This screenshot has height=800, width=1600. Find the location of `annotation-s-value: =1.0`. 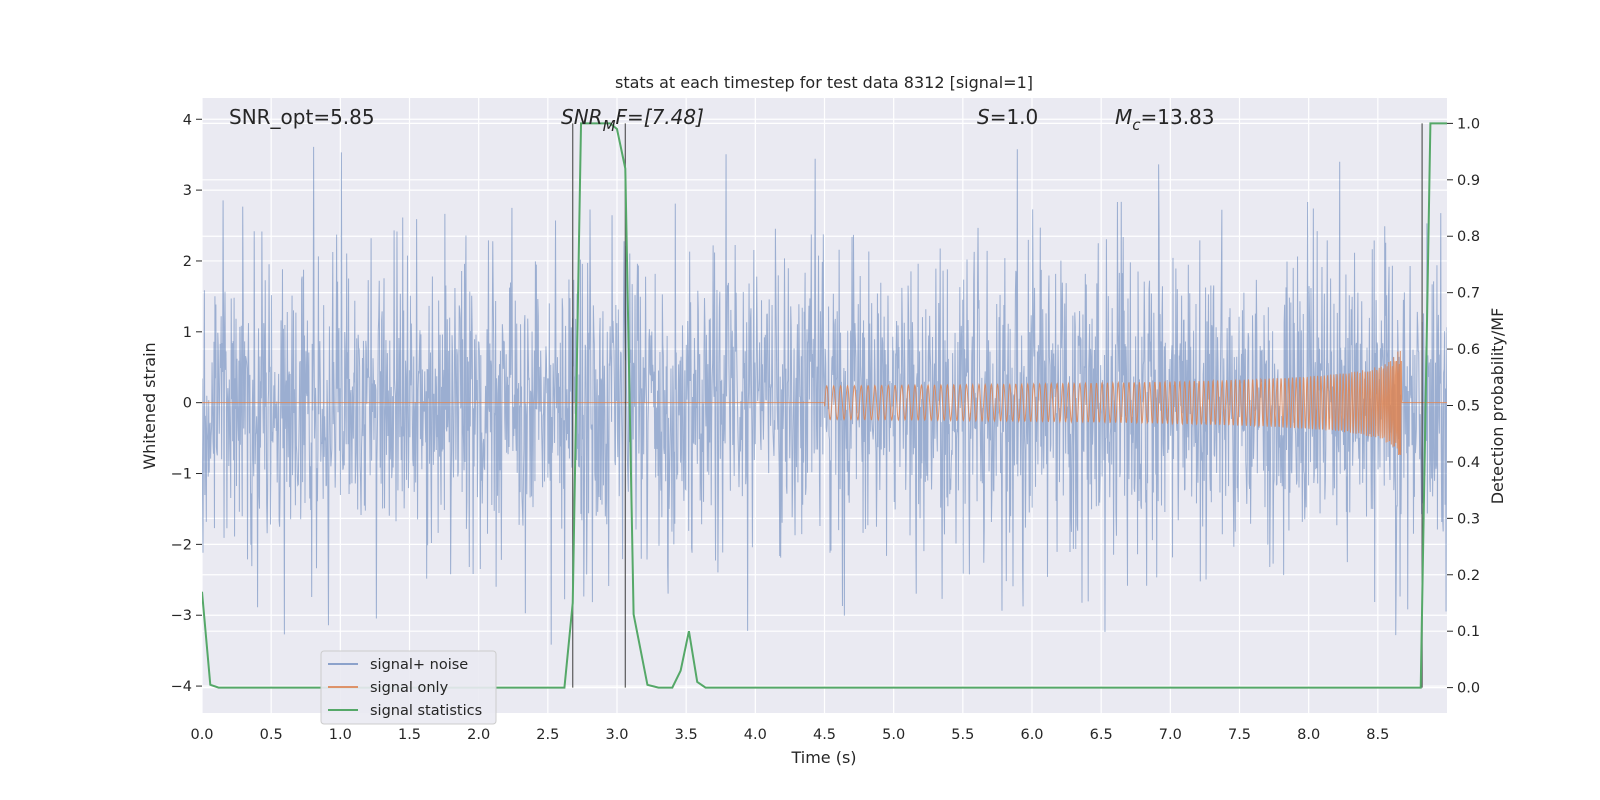

annotation-s-value: =1.0 is located at coordinates (1014, 117).